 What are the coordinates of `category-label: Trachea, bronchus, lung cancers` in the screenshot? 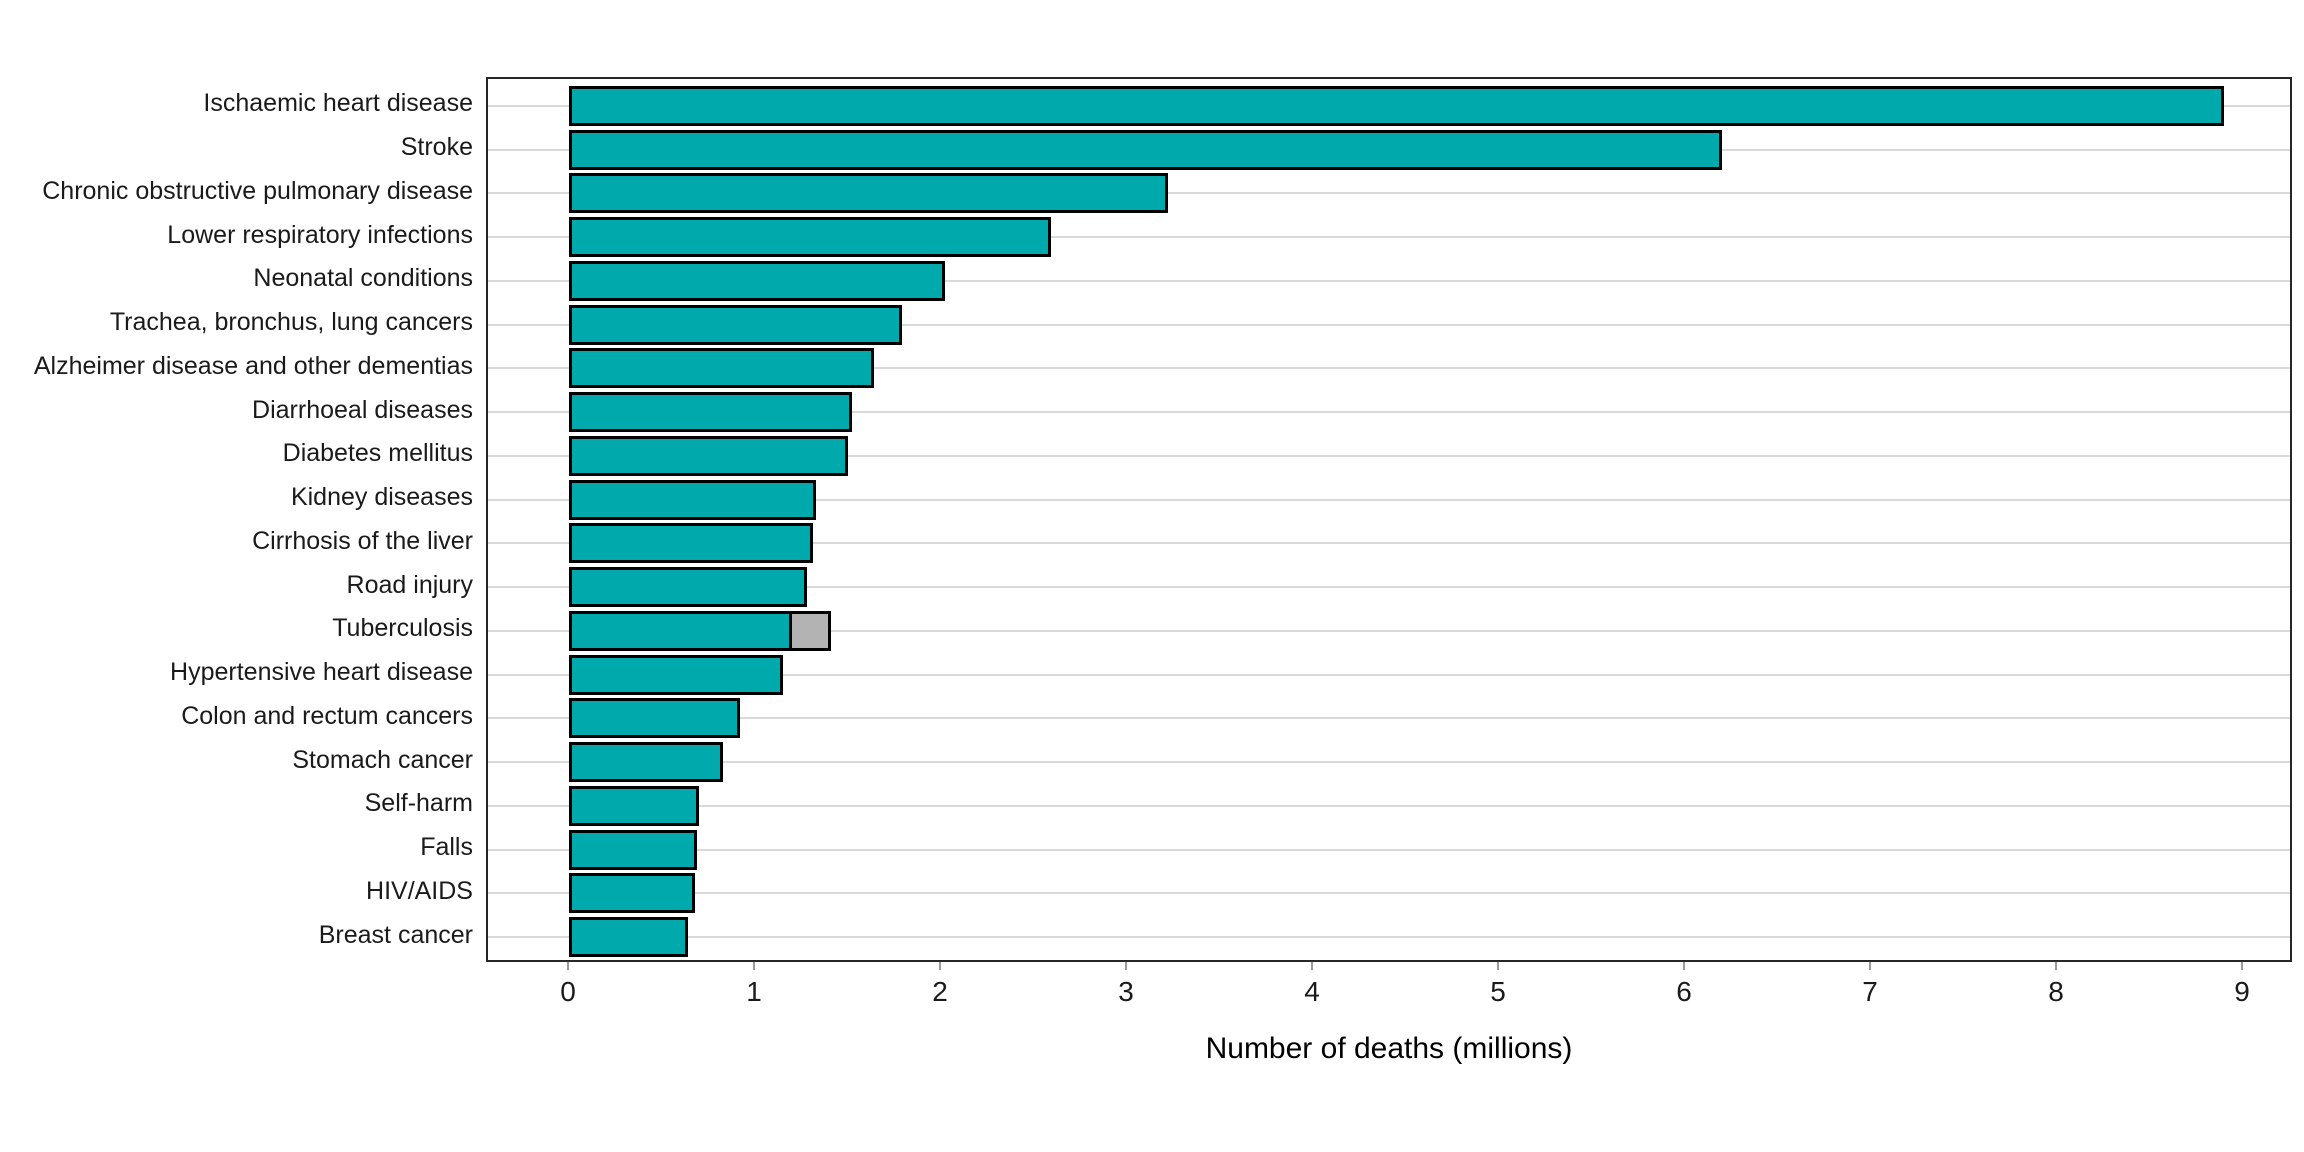 It's located at (291, 322).